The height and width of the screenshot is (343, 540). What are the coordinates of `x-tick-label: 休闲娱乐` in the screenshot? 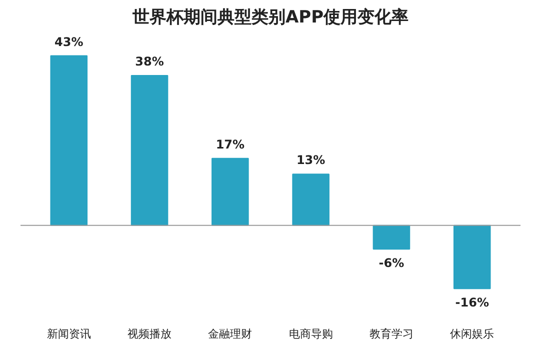 It's located at (472, 334).